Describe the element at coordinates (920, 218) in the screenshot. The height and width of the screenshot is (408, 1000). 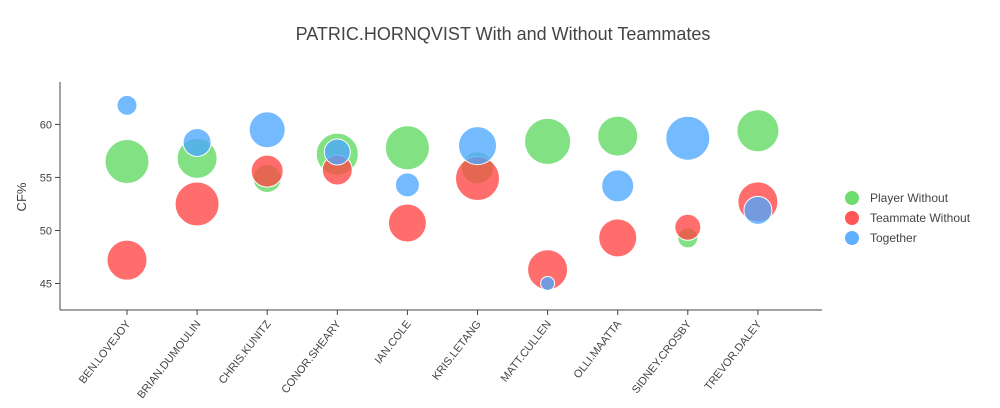
I see `legend-label: Teammate Without` at that location.